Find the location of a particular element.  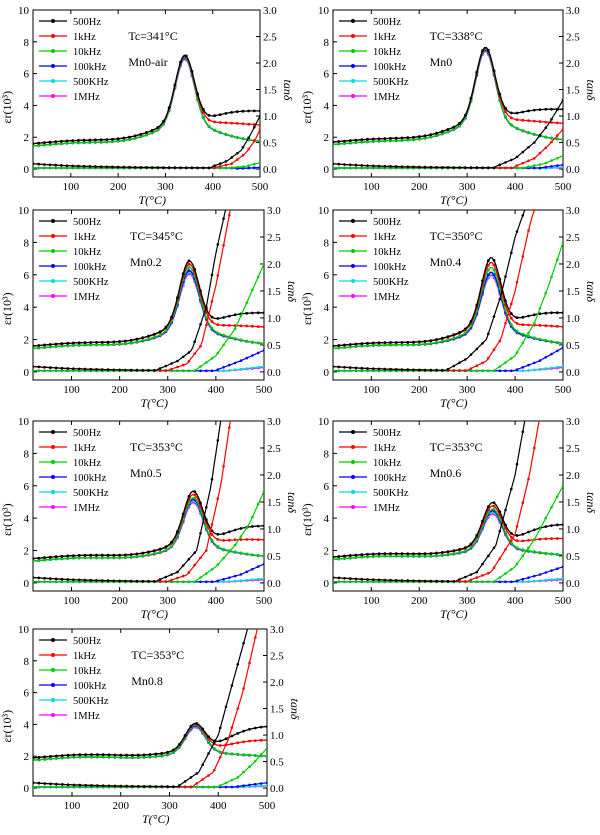

legend-marker-100kHz is located at coordinates (53, 477).